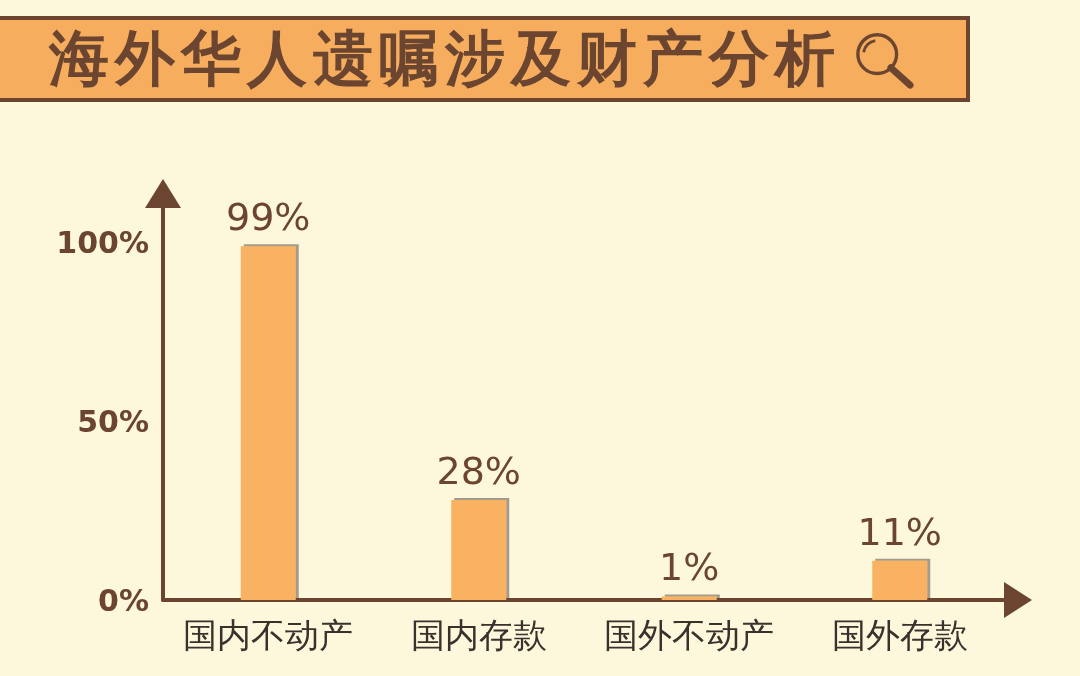 The image size is (1080, 676). Describe the element at coordinates (268, 635) in the screenshot. I see `x-tick-label: 国内不动产` at that location.